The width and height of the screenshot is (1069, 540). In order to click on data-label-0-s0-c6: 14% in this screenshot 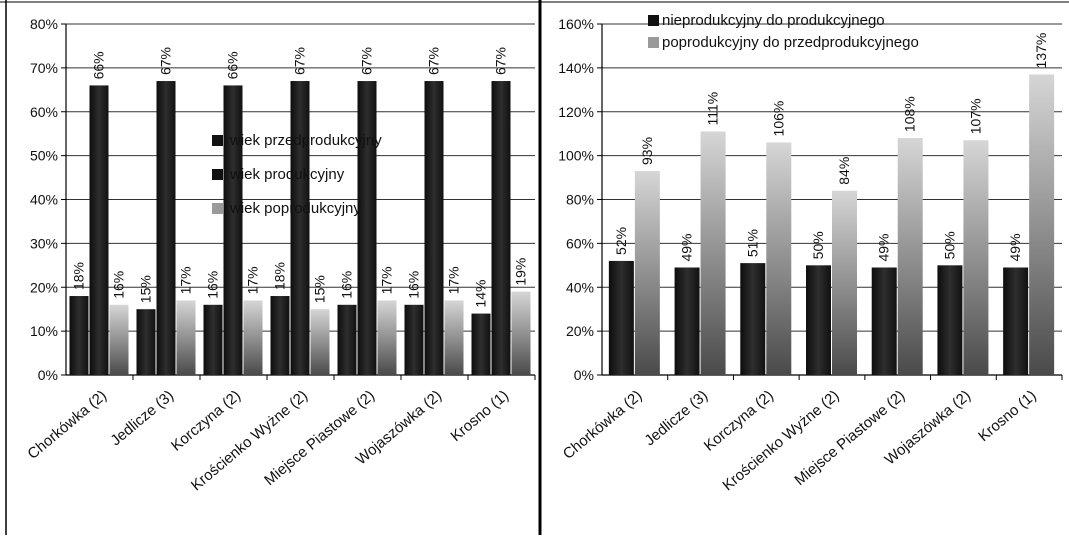, I will do `click(481, 294)`.